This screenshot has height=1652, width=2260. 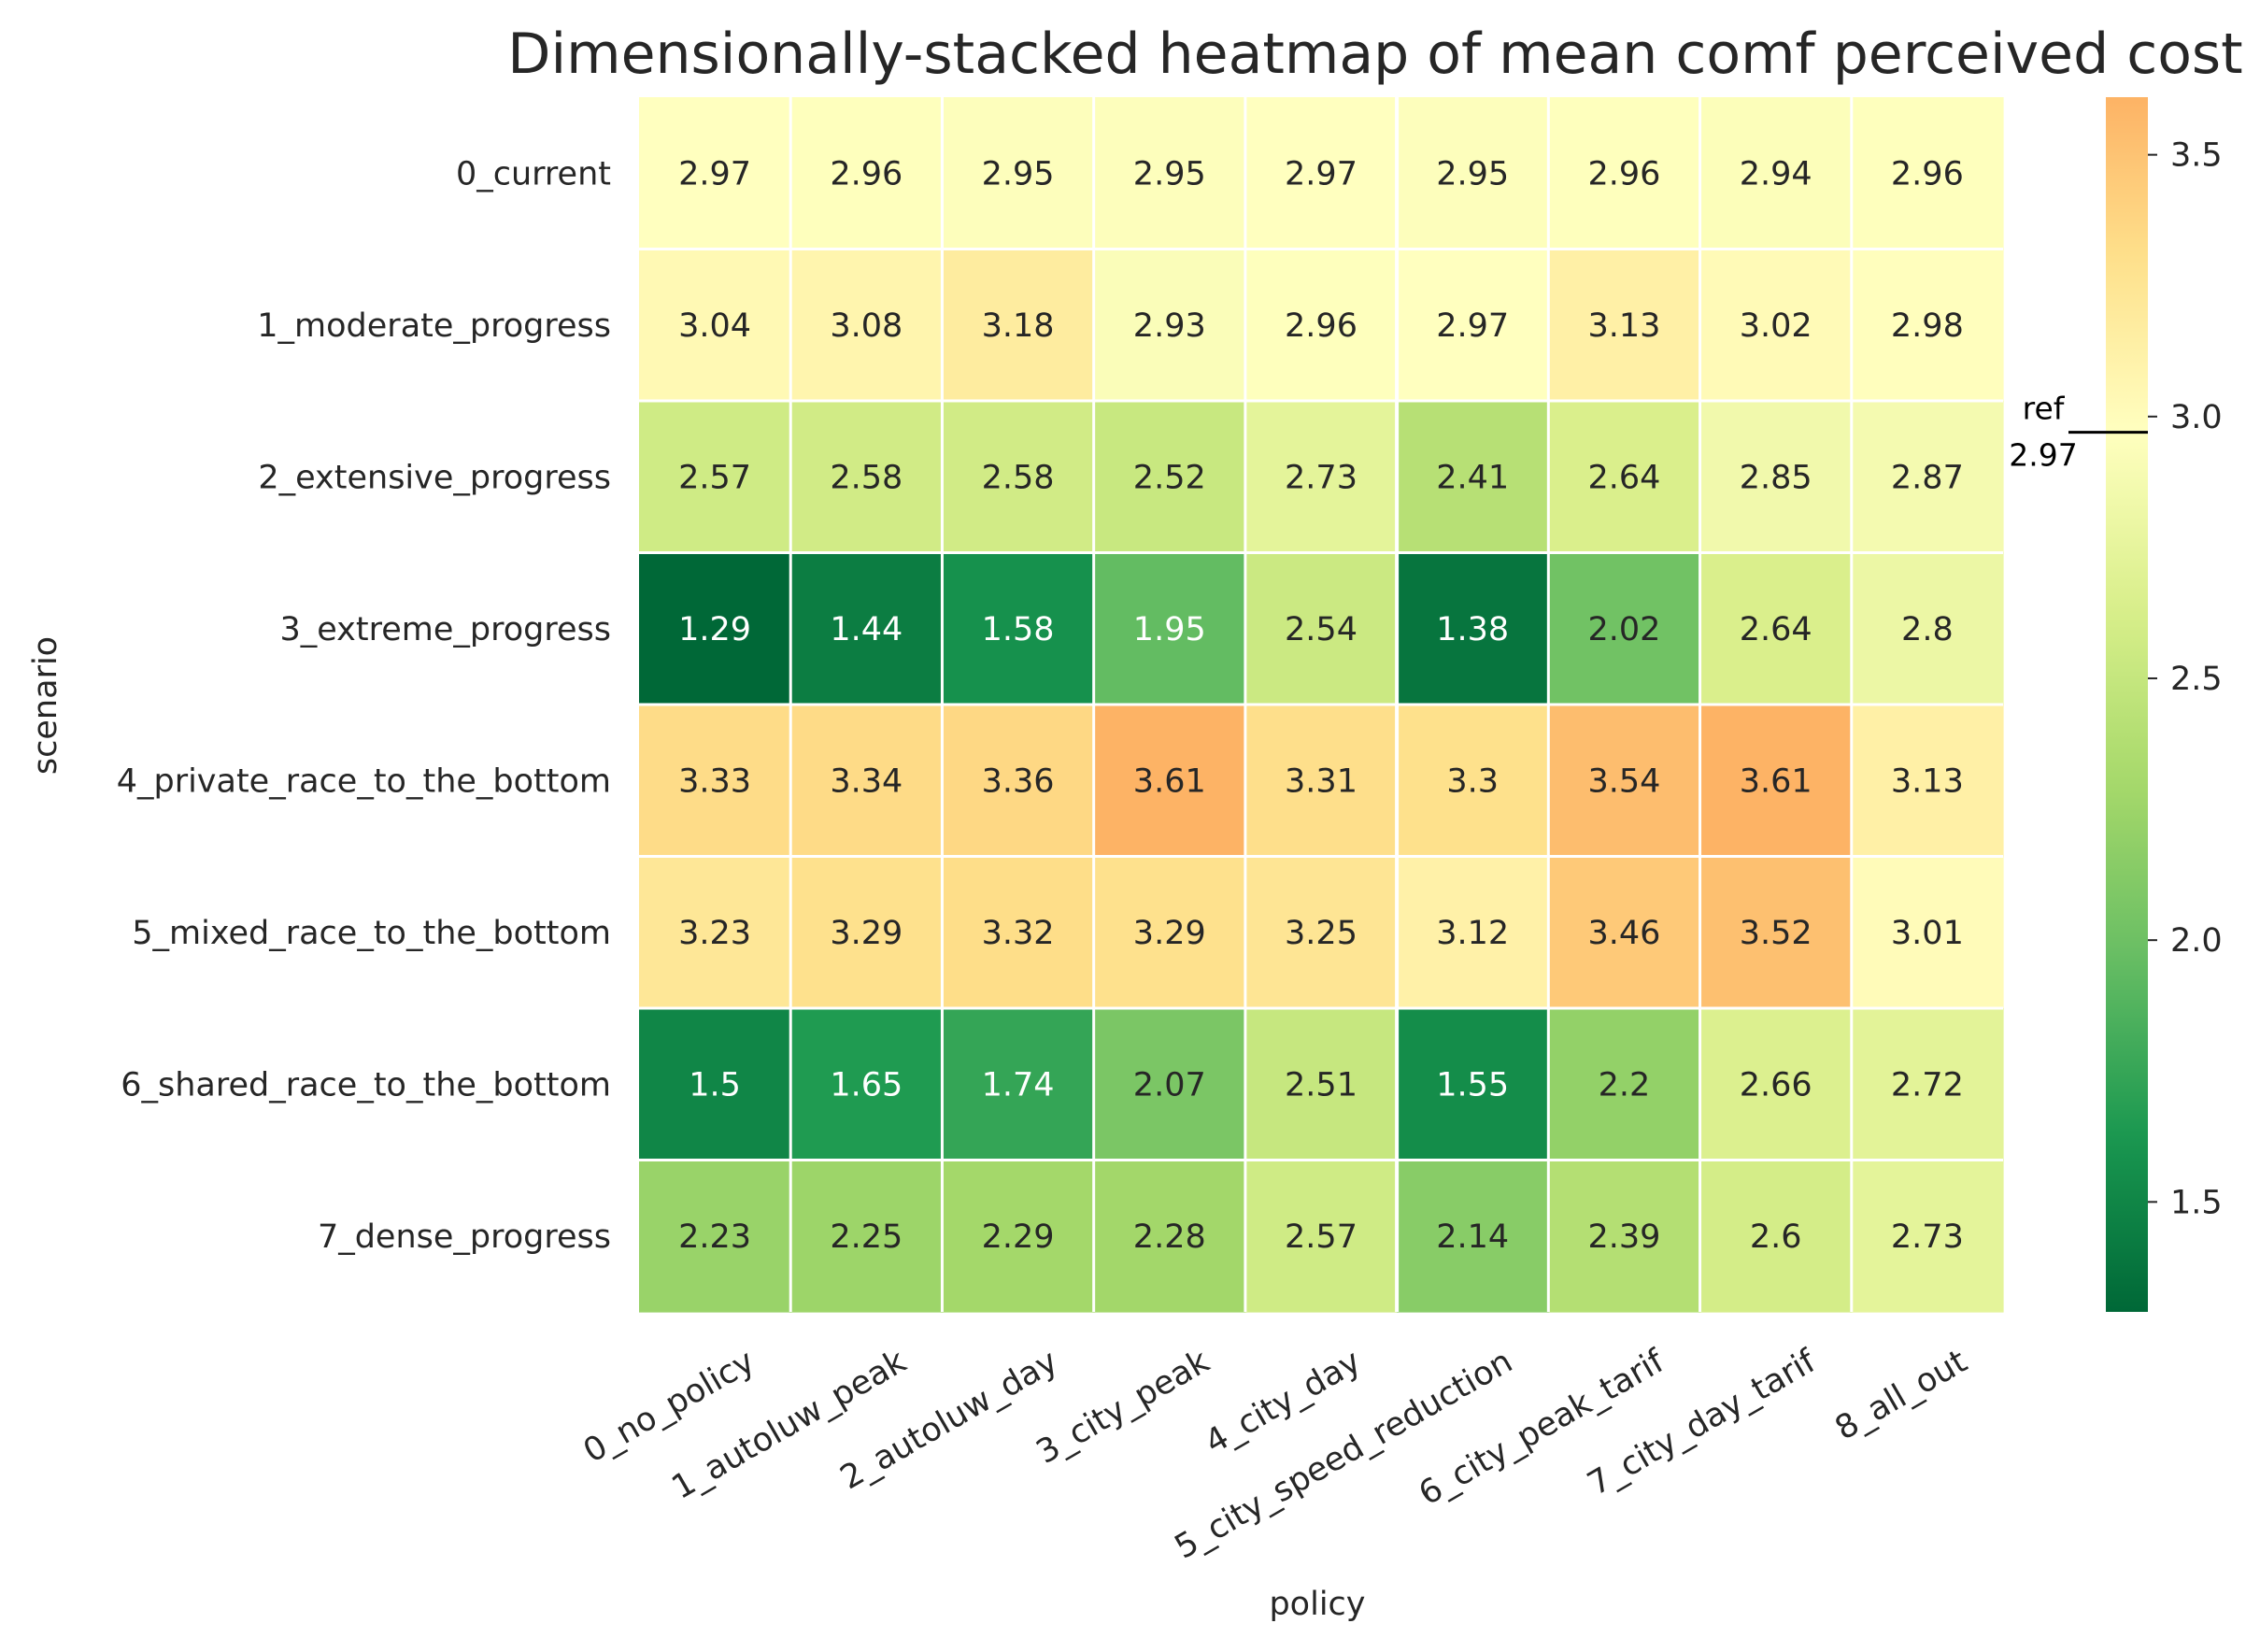 I want to click on cell-value-label: 2.96, so click(x=1623, y=173).